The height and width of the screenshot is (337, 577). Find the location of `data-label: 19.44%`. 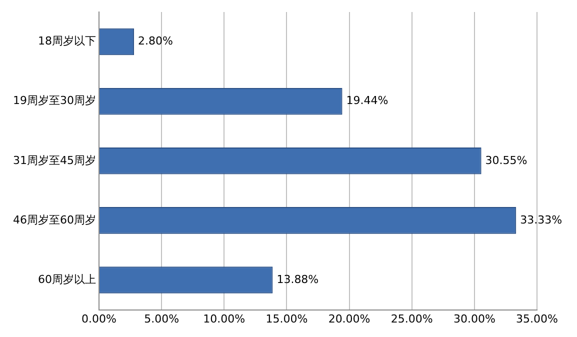

data-label: 19.44% is located at coordinates (367, 101).